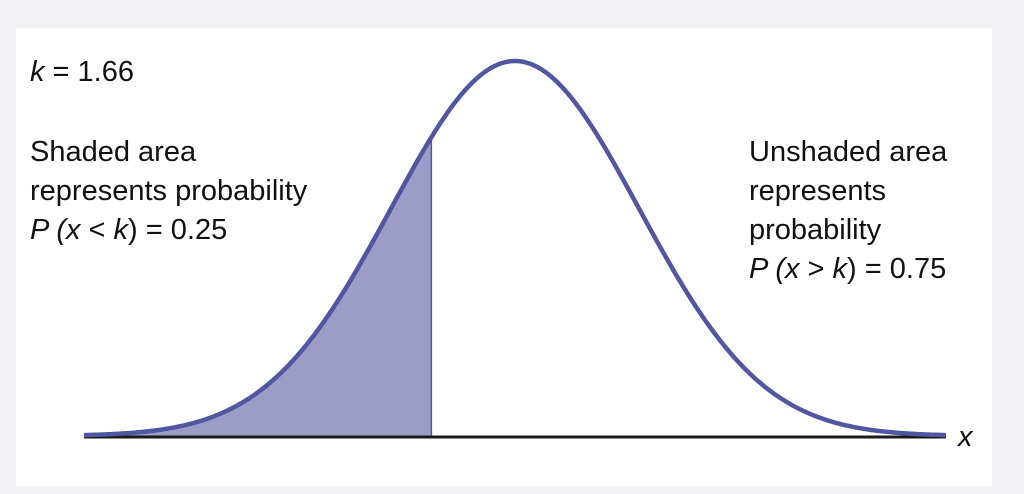  I want to click on right-annotation-line-3: probability, so click(815, 230).